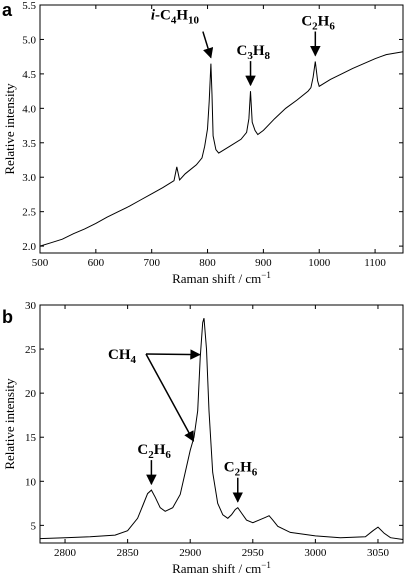 The width and height of the screenshot is (404, 583). I want to click on y-tick-label: 2.5, so click(29, 213).